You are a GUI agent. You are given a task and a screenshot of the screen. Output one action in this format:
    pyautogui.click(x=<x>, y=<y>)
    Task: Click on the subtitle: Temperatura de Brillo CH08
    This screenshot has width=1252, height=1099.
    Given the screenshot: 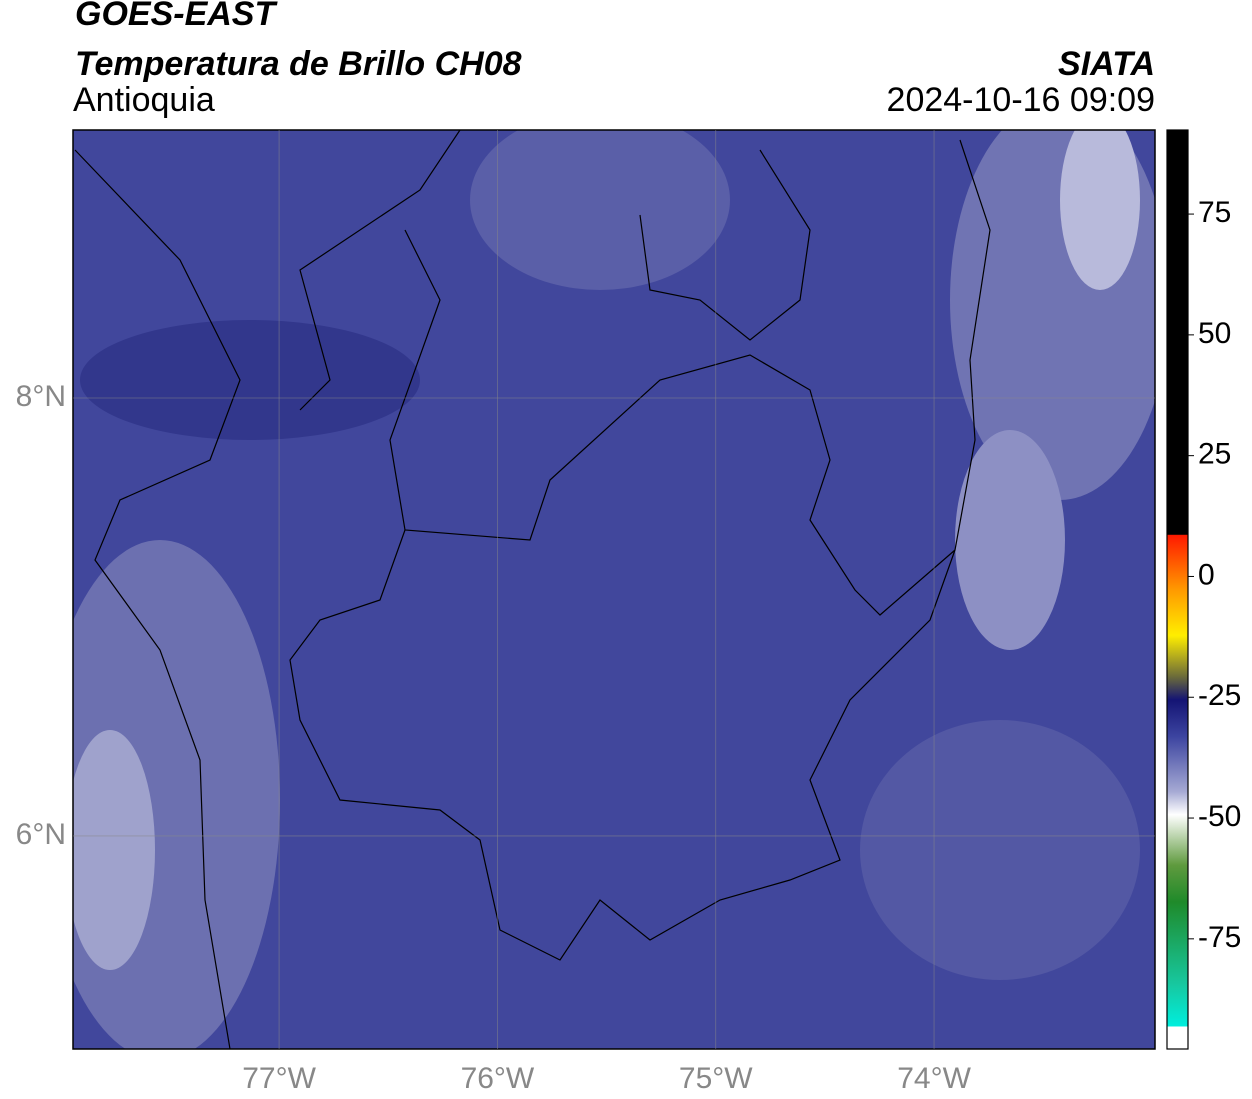 What is the action you would take?
    pyautogui.click(x=298, y=64)
    